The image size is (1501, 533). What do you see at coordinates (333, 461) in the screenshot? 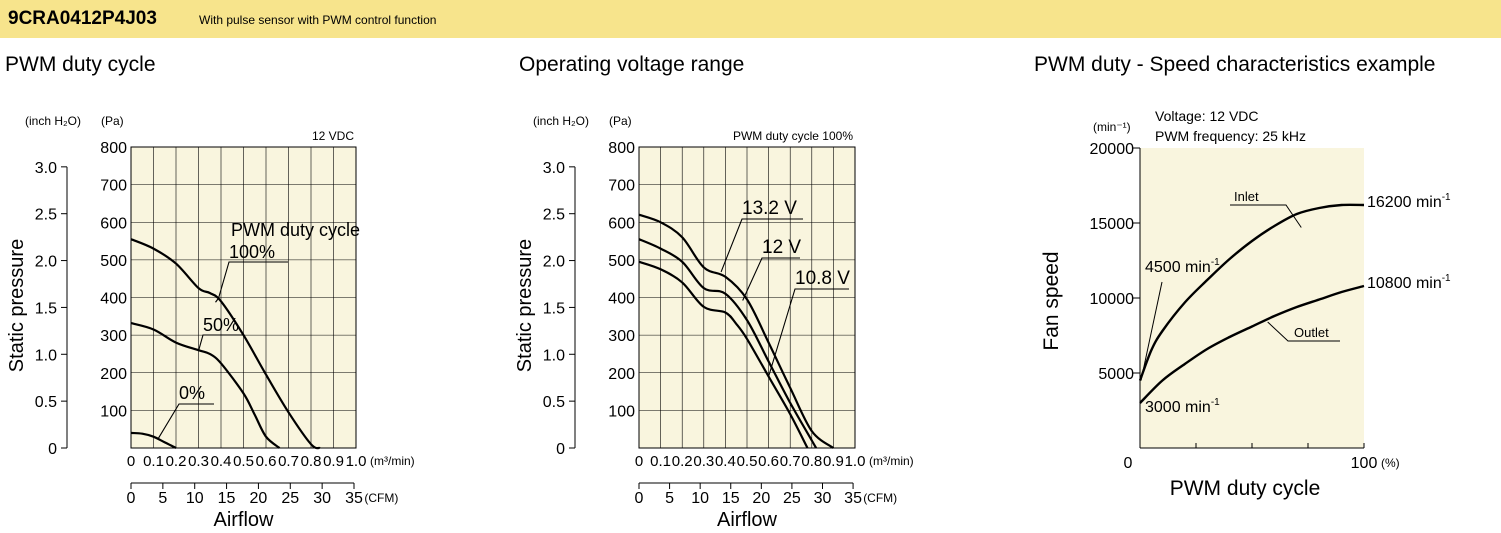
I see `duty-x-tick-label: 0.9` at bounding box center [333, 461].